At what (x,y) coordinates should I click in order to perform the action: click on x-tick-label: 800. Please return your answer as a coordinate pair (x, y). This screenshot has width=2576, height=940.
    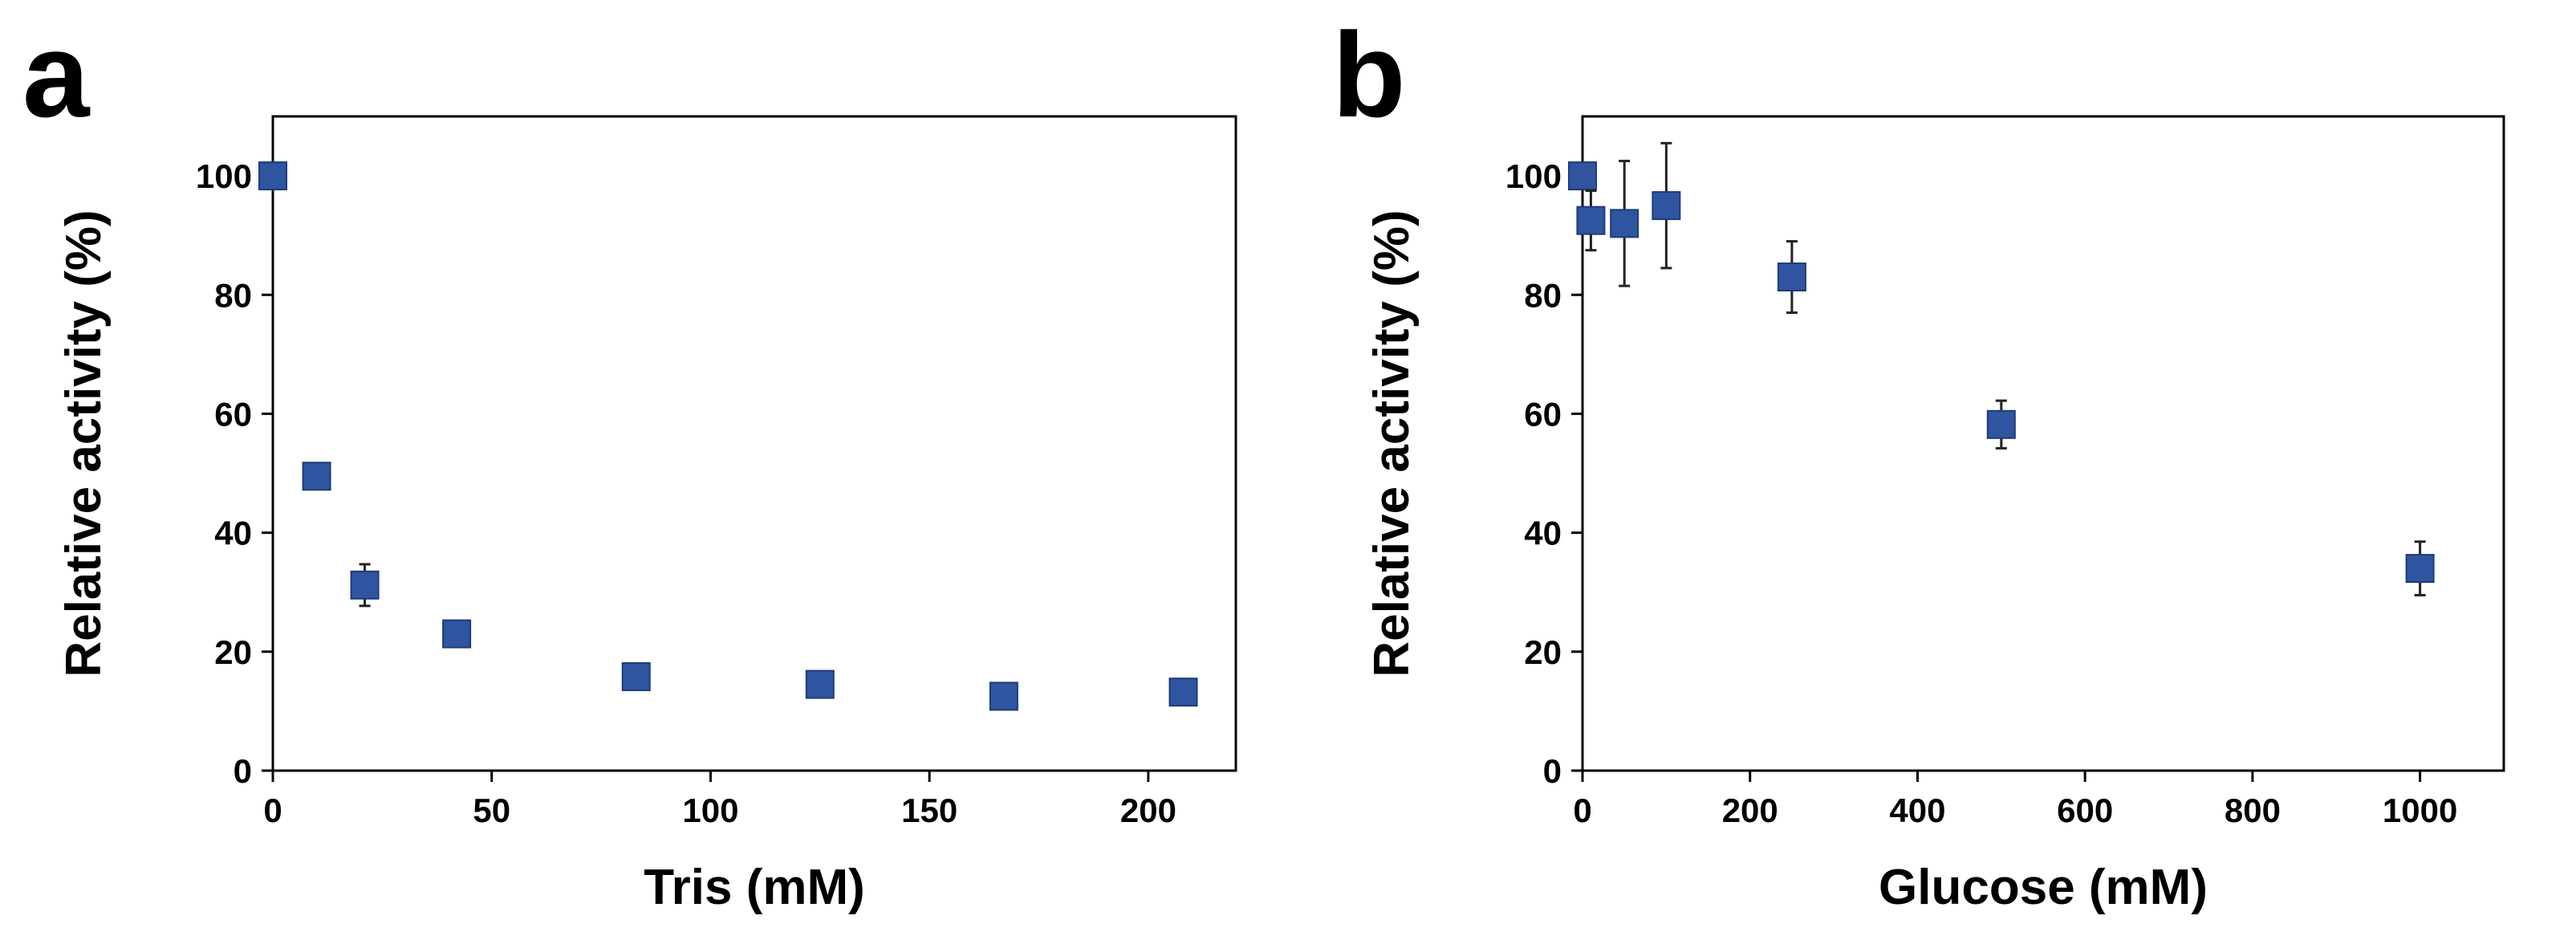
    Looking at the image, I should click on (2253, 810).